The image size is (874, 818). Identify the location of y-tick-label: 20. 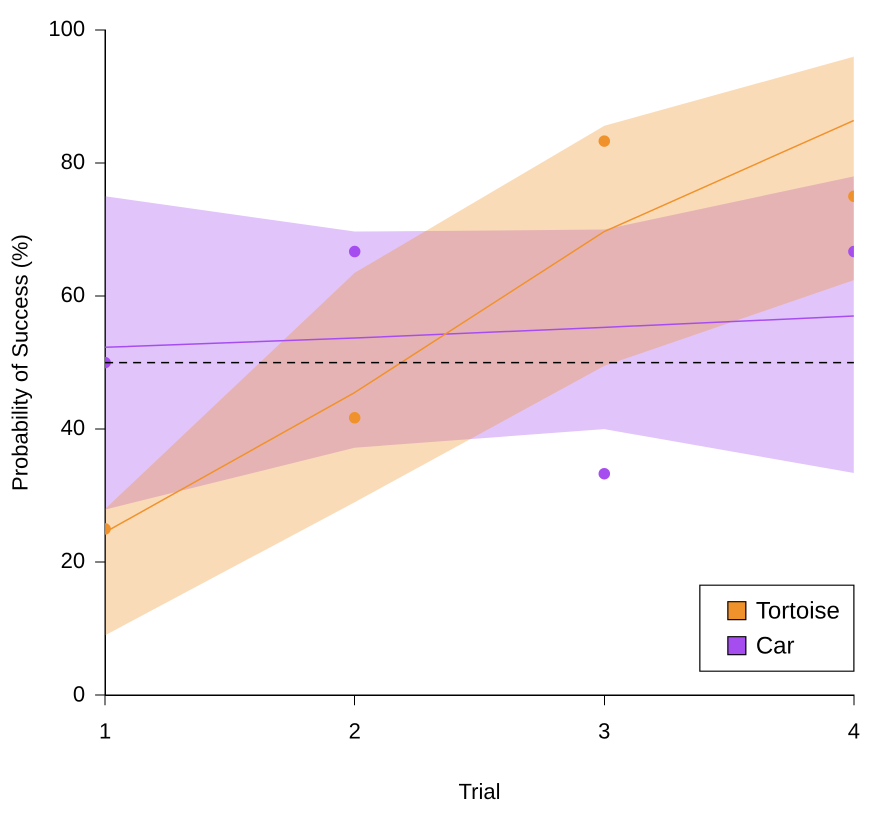
(73, 561).